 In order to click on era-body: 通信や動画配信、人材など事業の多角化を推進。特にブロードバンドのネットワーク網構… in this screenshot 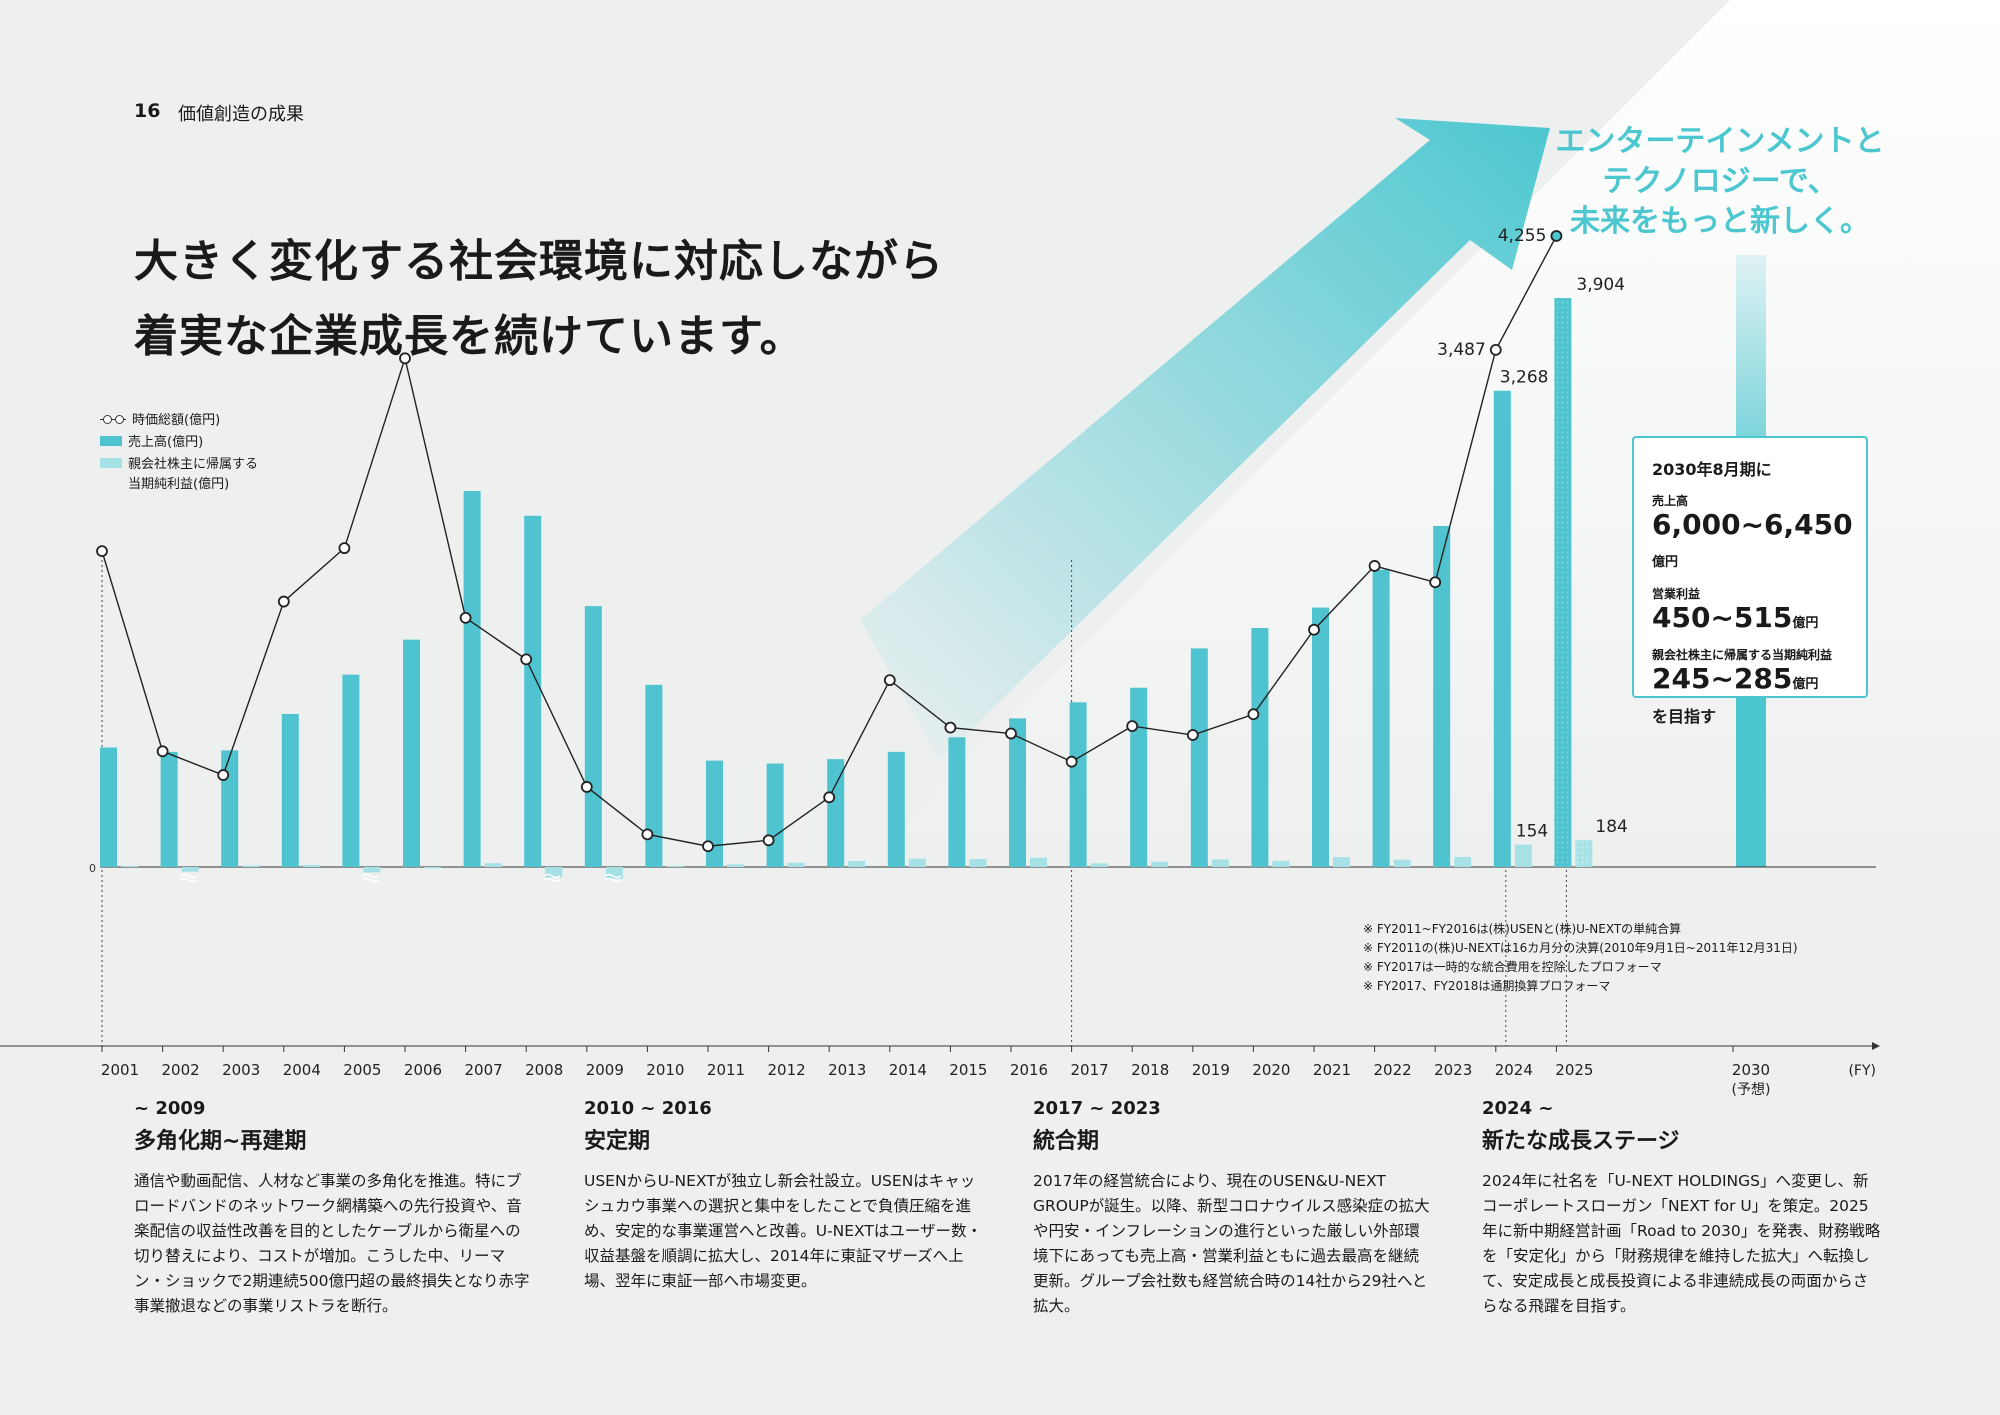, I will do `click(332, 1243)`.